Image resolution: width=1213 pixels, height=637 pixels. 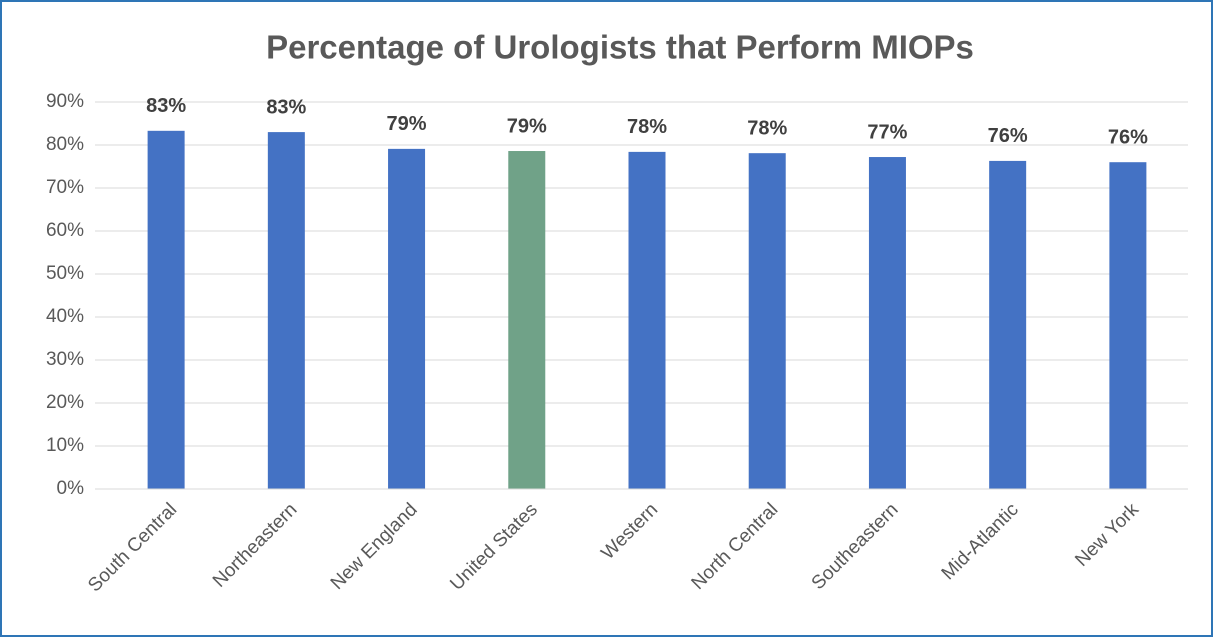 I want to click on y-tick-label: 10%, so click(x=65, y=445).